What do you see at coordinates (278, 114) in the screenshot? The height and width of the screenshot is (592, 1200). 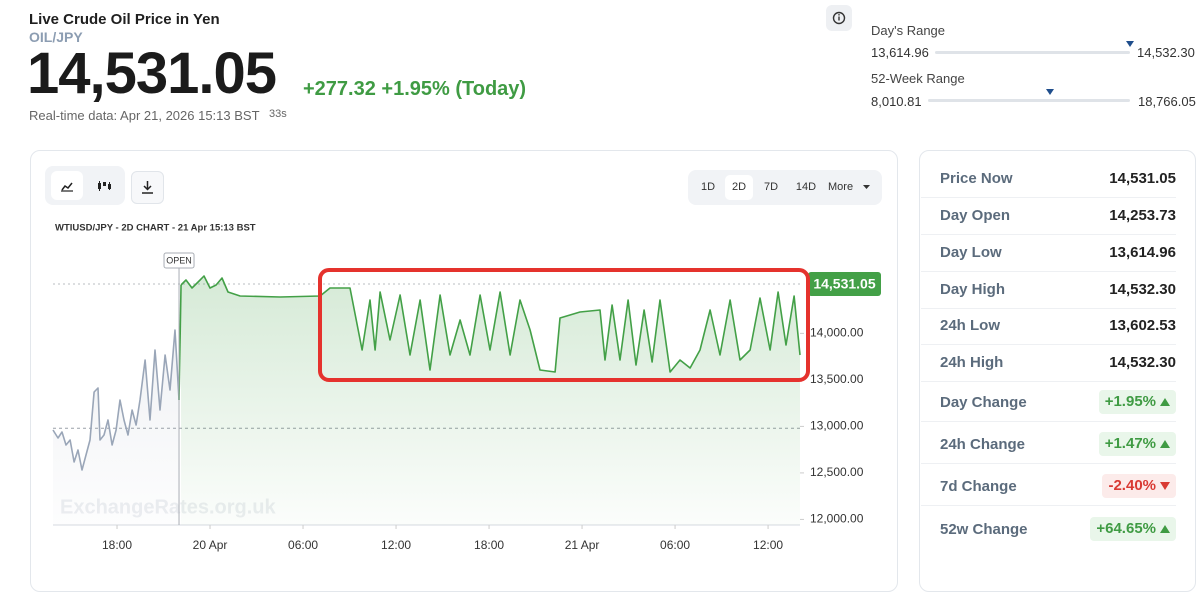 I see `refresh-timer: 33s` at bounding box center [278, 114].